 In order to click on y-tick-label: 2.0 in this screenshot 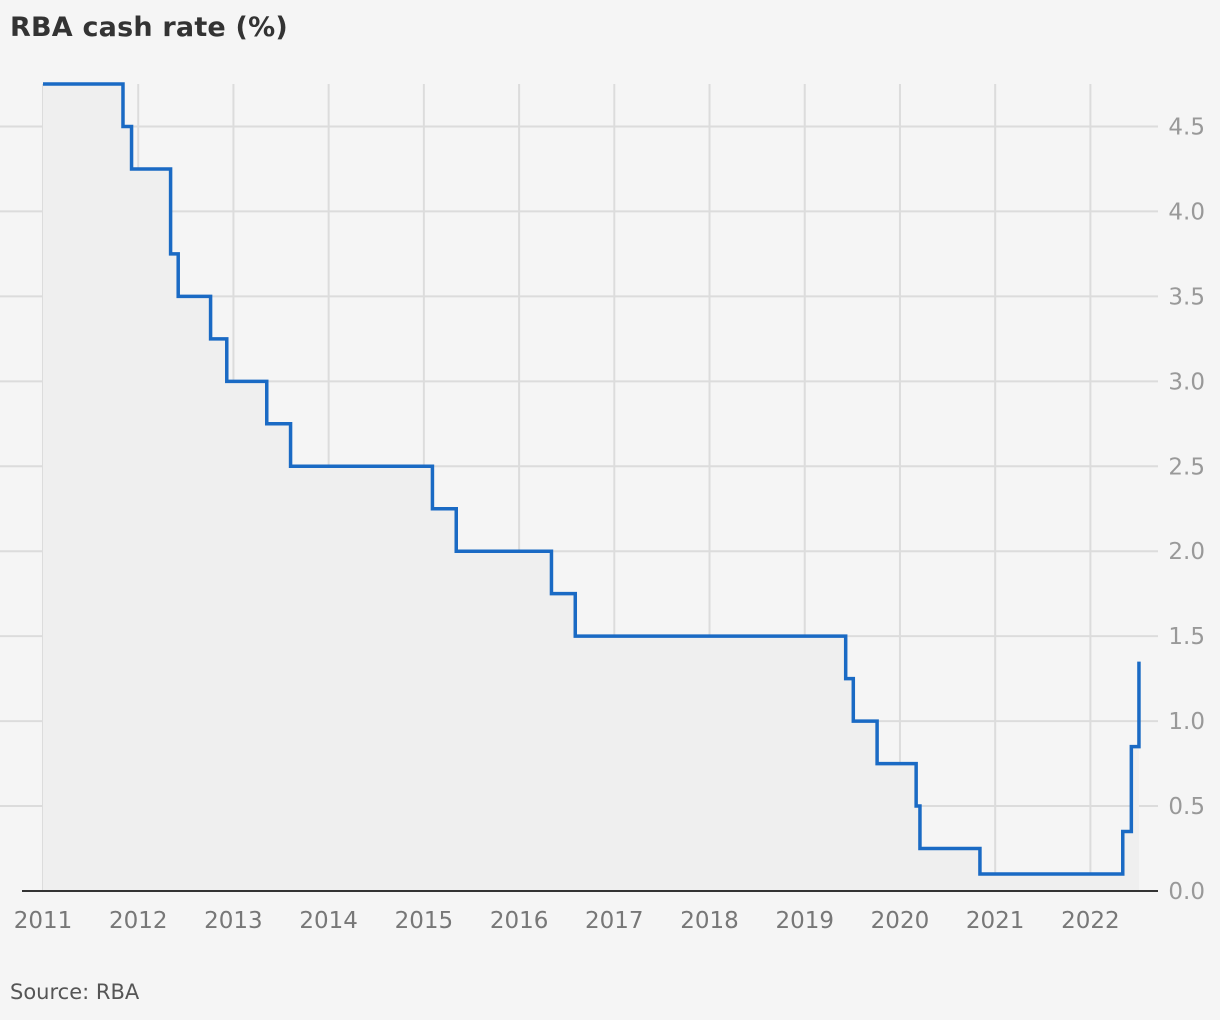, I will do `click(1186, 552)`.